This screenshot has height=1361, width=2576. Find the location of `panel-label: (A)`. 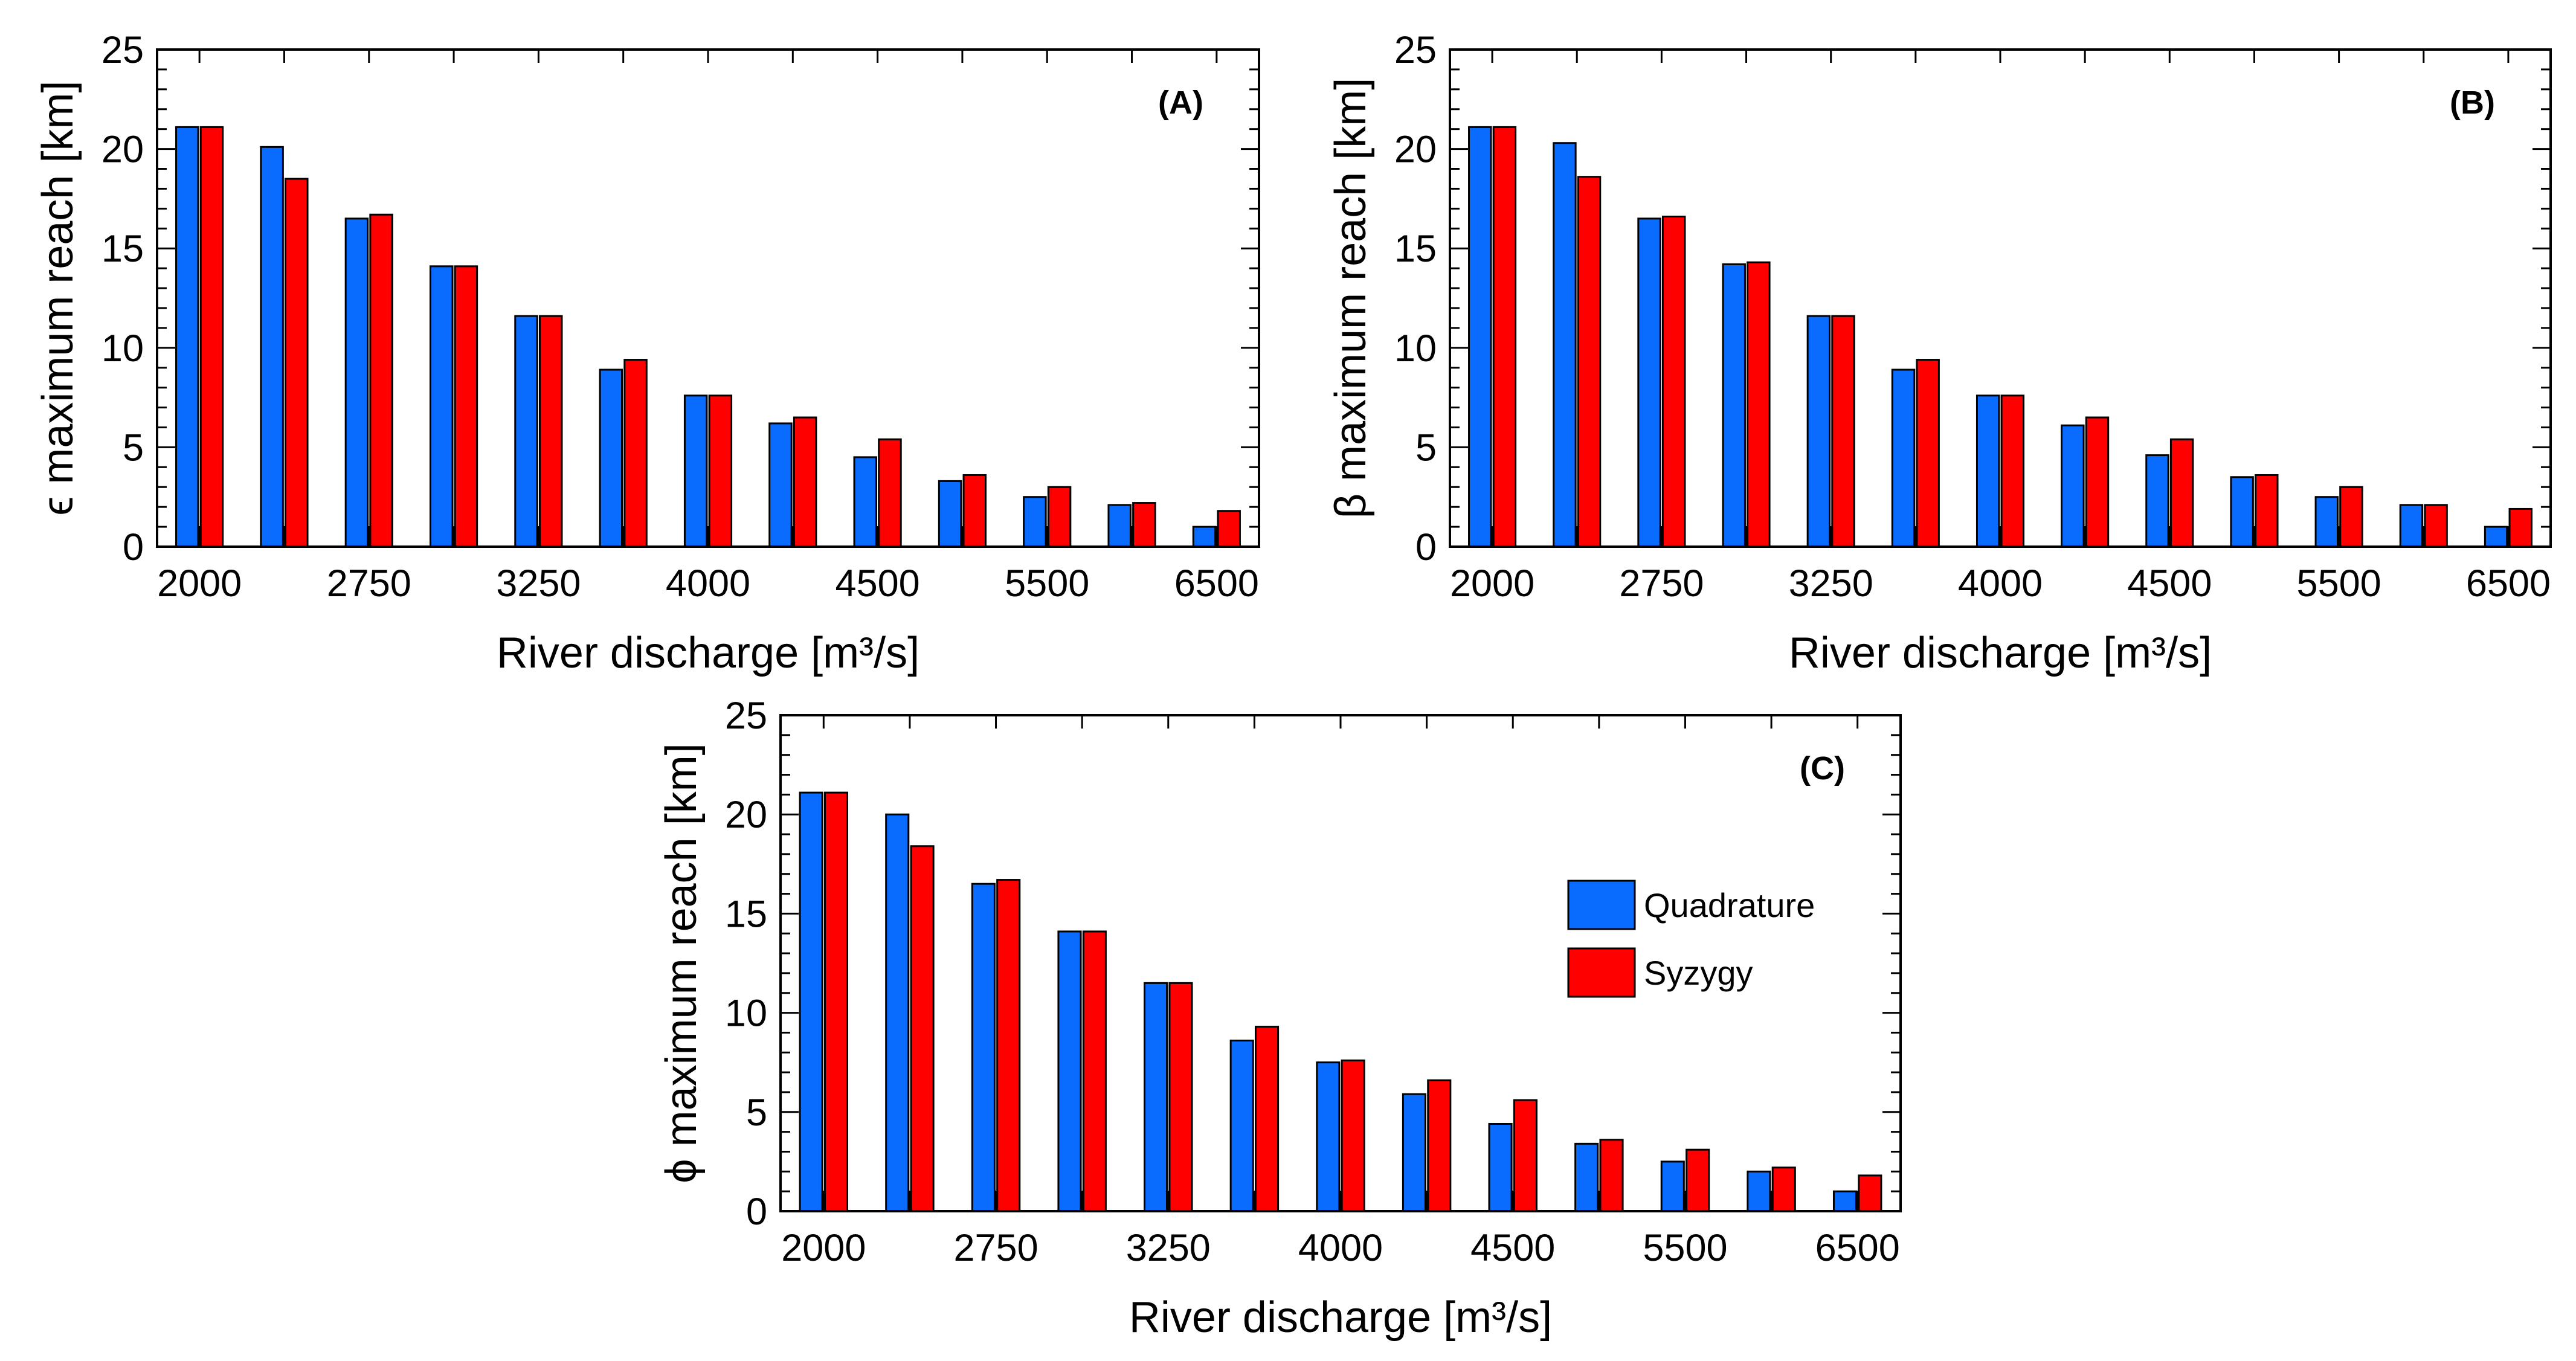

panel-label: (A) is located at coordinates (1180, 103).